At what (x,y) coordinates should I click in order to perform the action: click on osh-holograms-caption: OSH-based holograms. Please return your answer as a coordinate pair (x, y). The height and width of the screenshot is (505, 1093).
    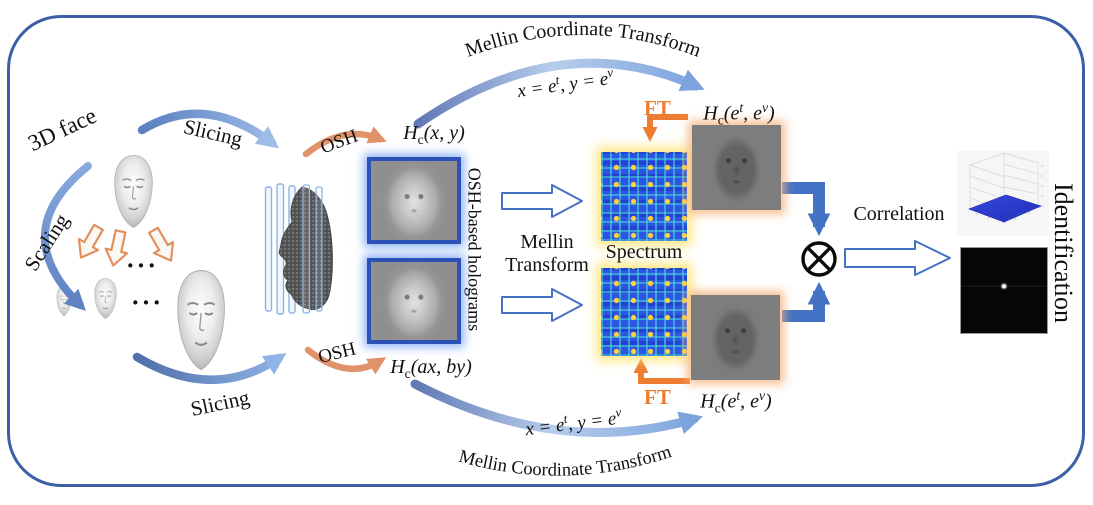
    Looking at the image, I should click on (474, 249).